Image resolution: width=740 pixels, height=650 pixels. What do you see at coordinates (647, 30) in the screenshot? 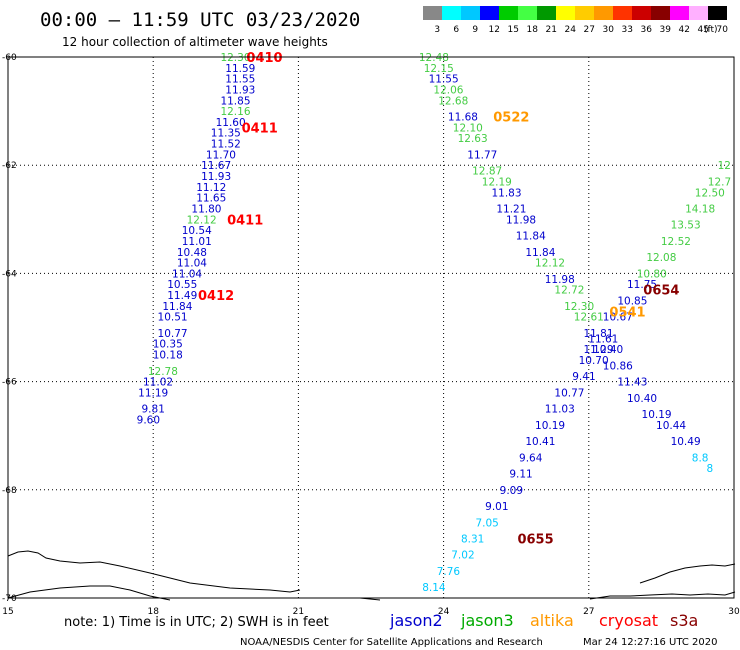
I see `scale-label: 36` at bounding box center [647, 30].